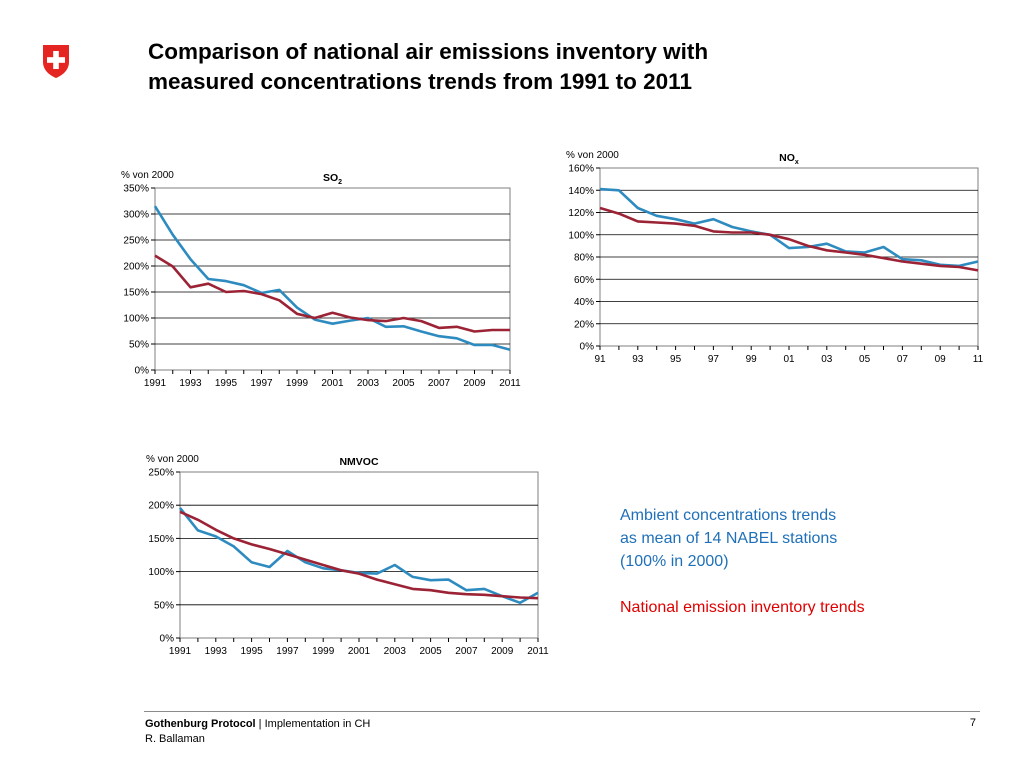  I want to click on footer-divider, so click(562, 711).